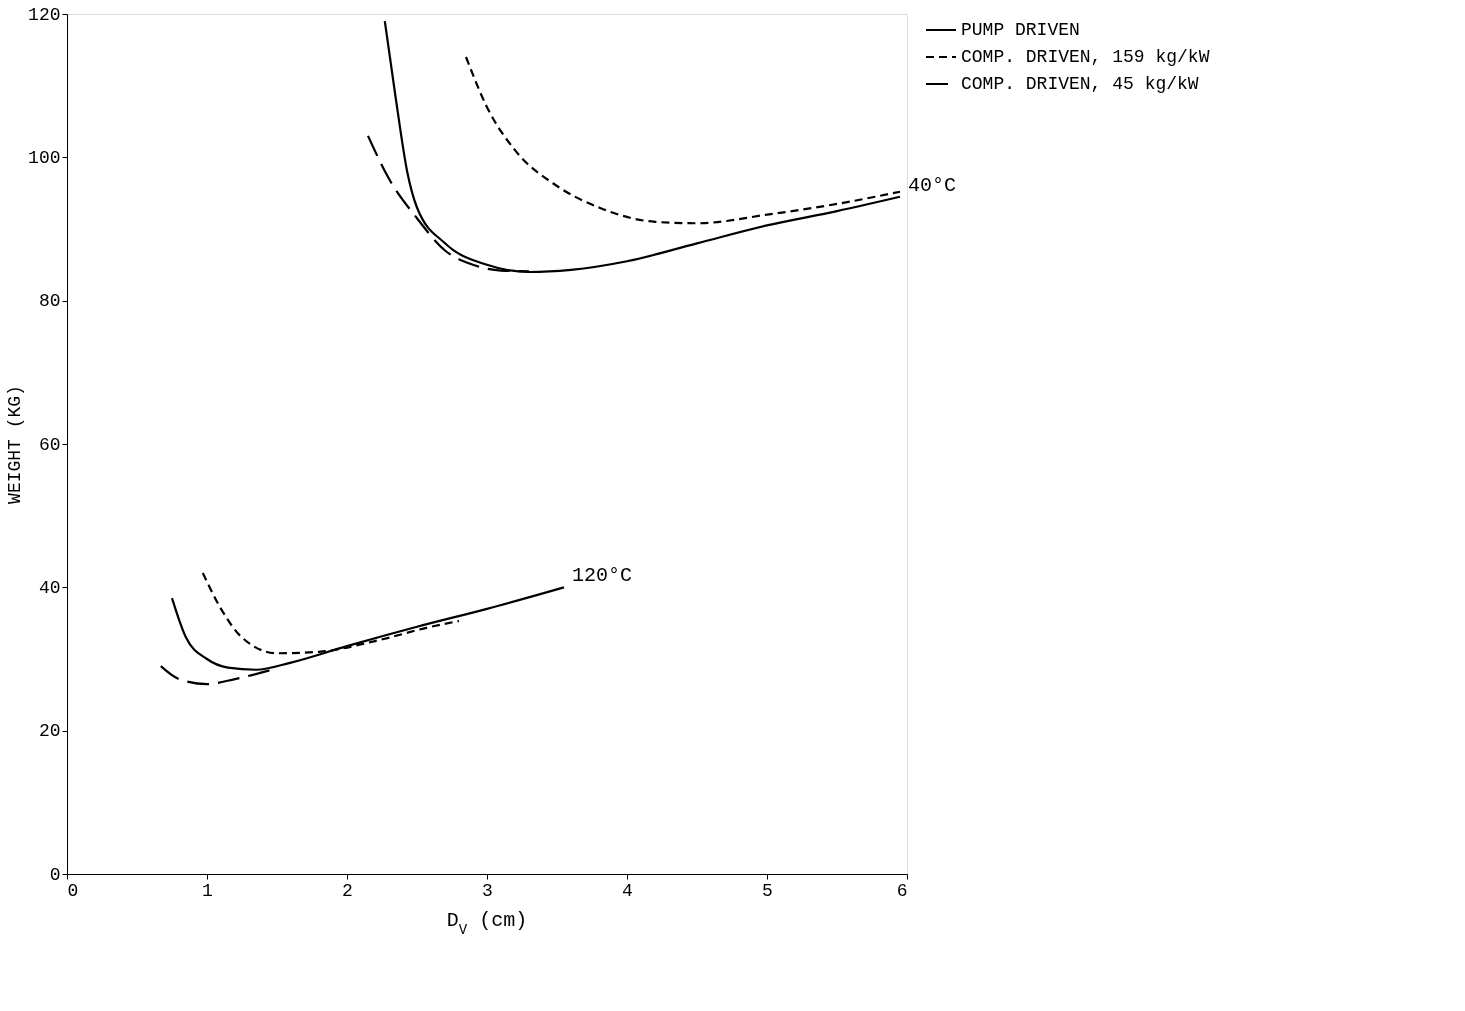 This screenshot has height=1011, width=1465. What do you see at coordinates (49, 587) in the screenshot?
I see `y-tick-label: 40` at bounding box center [49, 587].